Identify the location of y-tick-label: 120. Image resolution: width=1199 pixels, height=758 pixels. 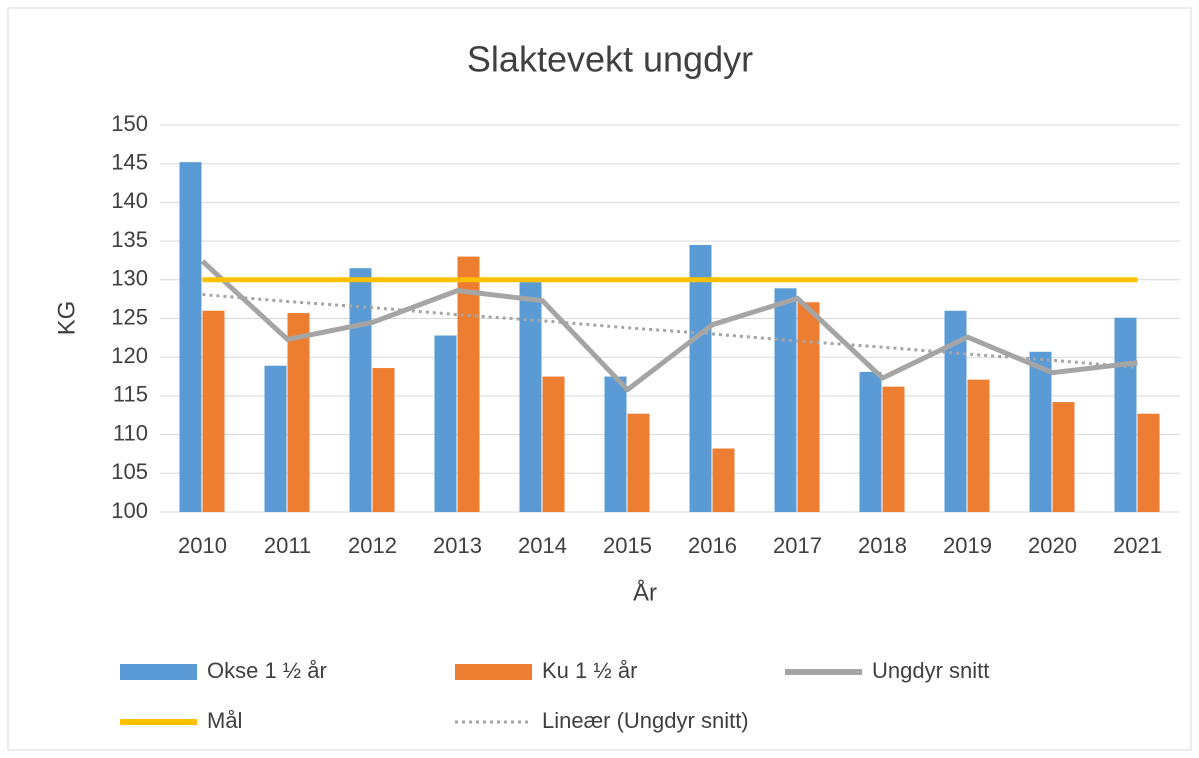
(129, 355).